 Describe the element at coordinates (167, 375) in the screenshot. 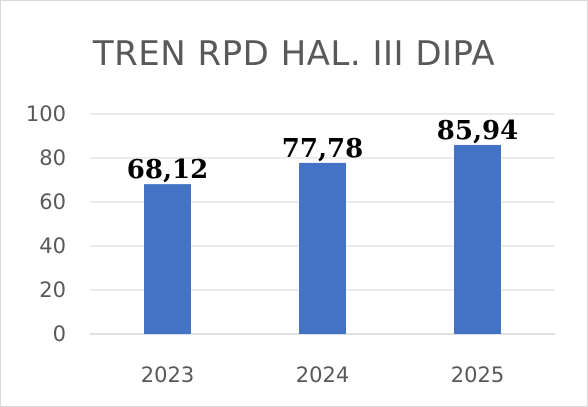

I see `x-tick-label-2023: 2023` at that location.